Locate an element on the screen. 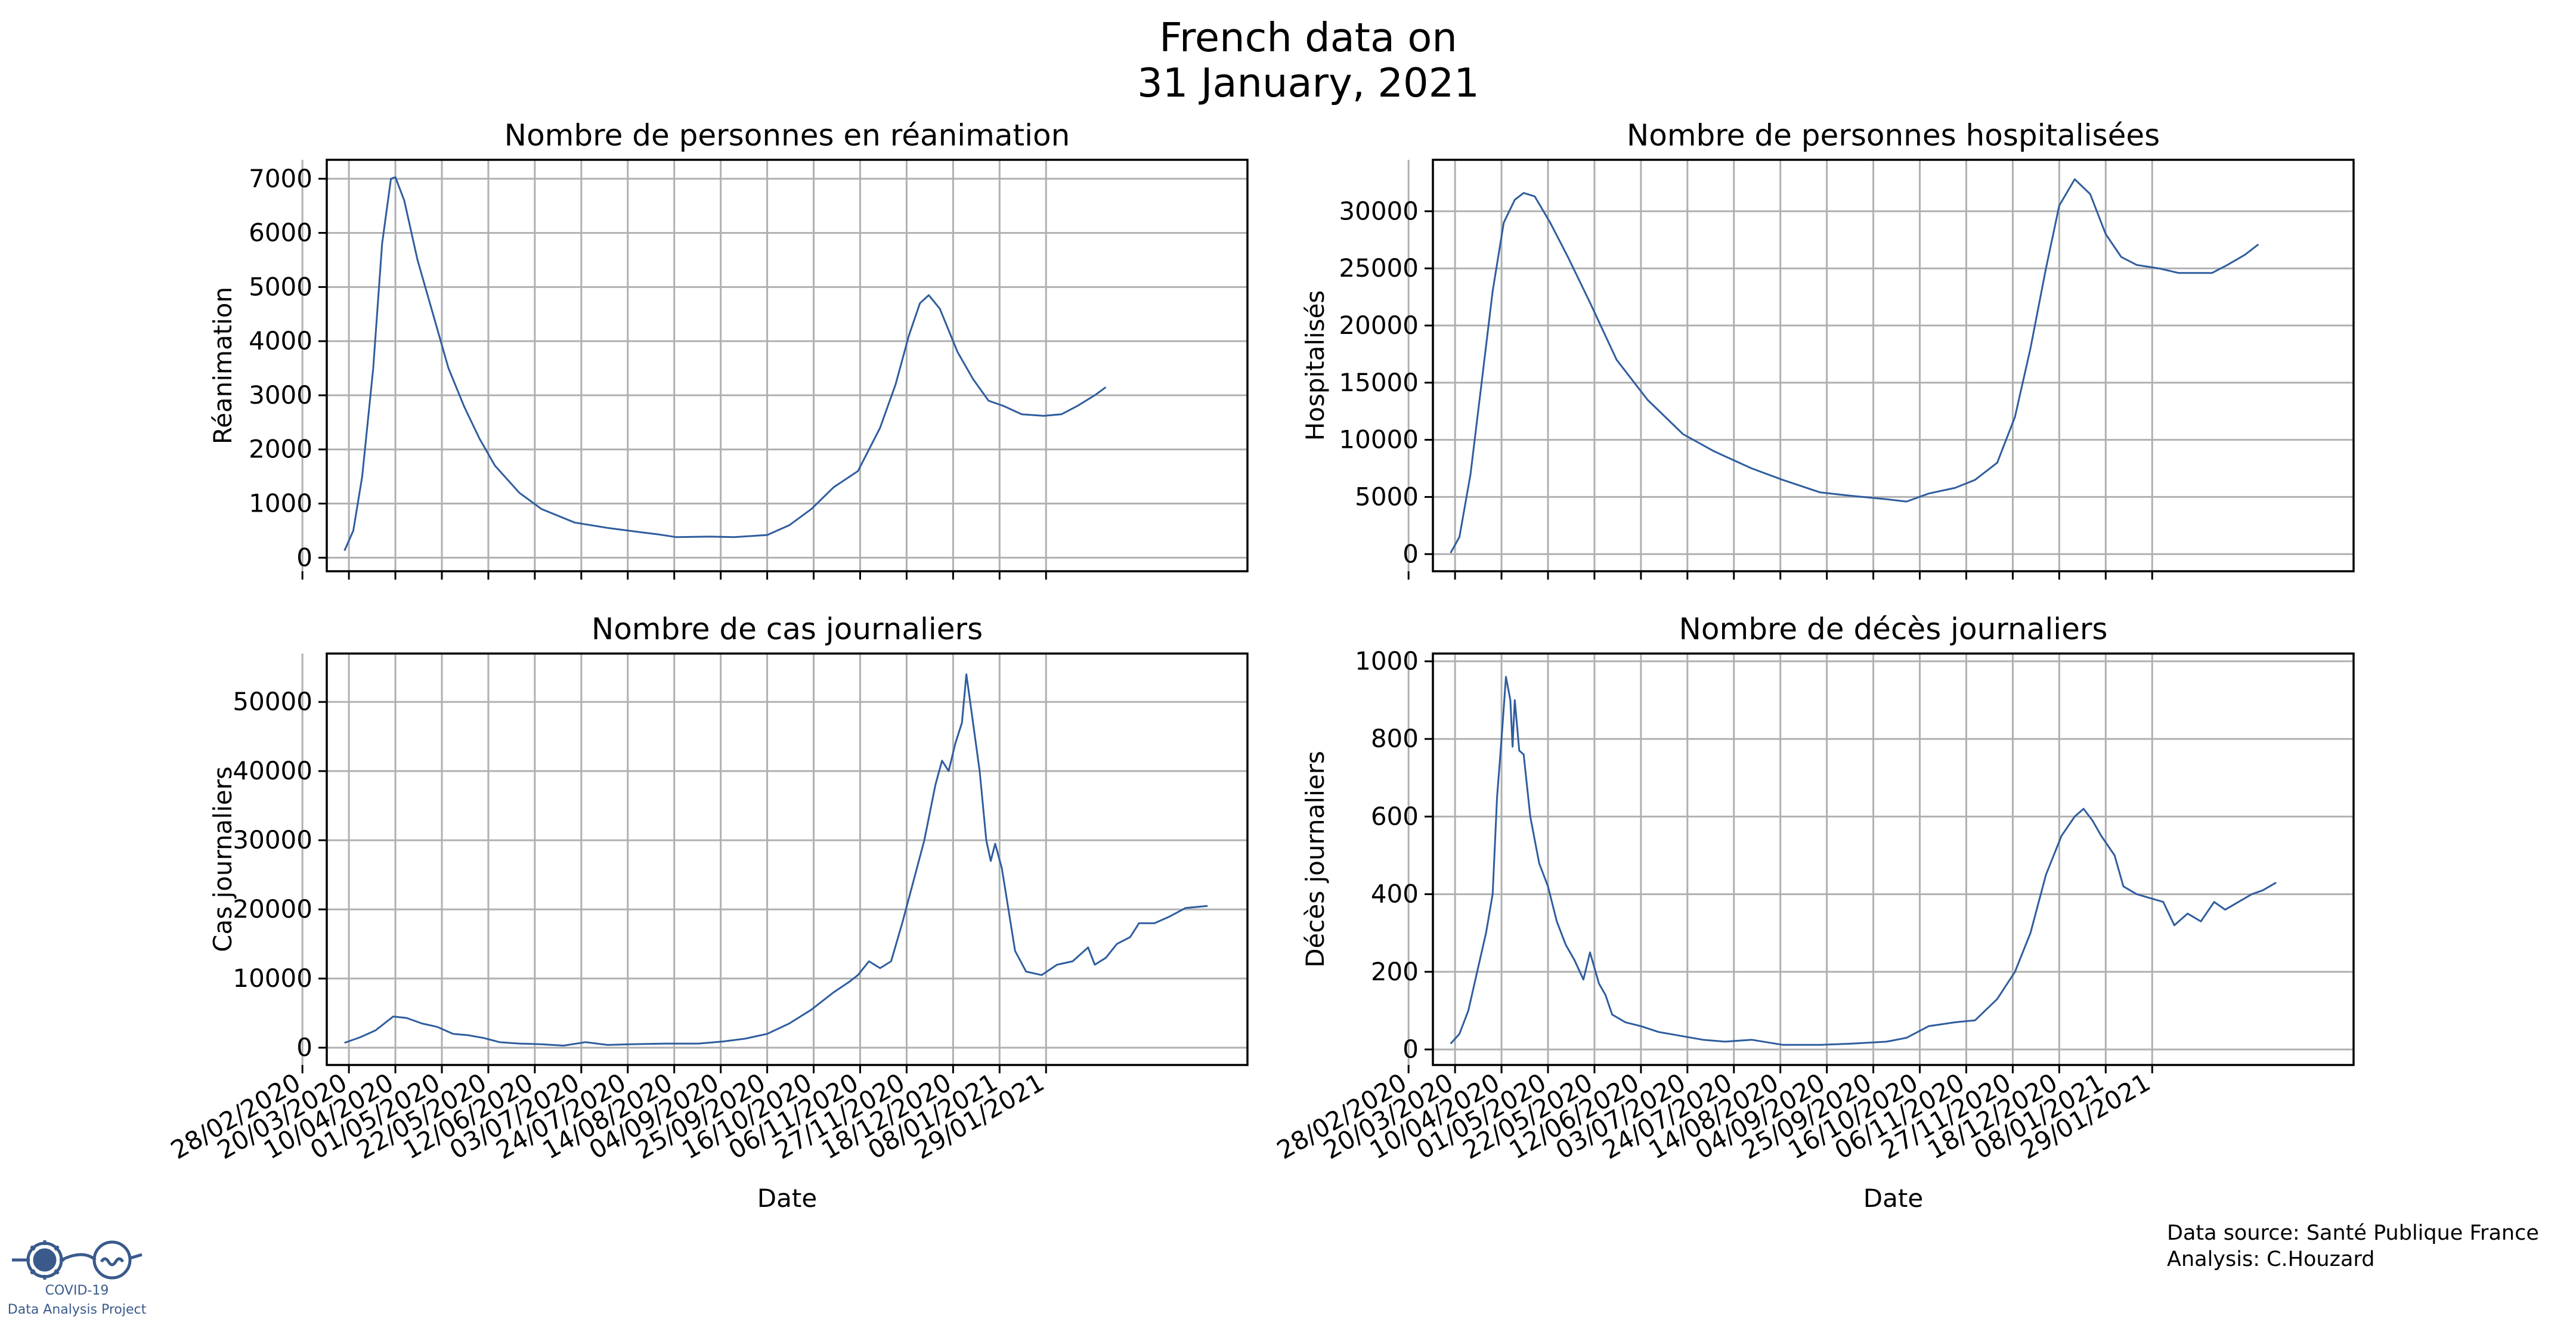 Image resolution: width=2576 pixels, height=1319 pixels. y-tick-label: 4000 is located at coordinates (280, 341).